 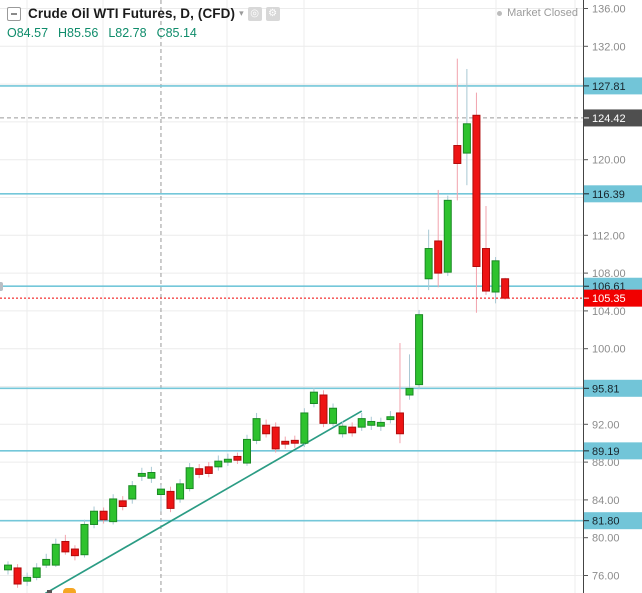 I want to click on bottom-cutoff-icon, so click(x=69, y=590).